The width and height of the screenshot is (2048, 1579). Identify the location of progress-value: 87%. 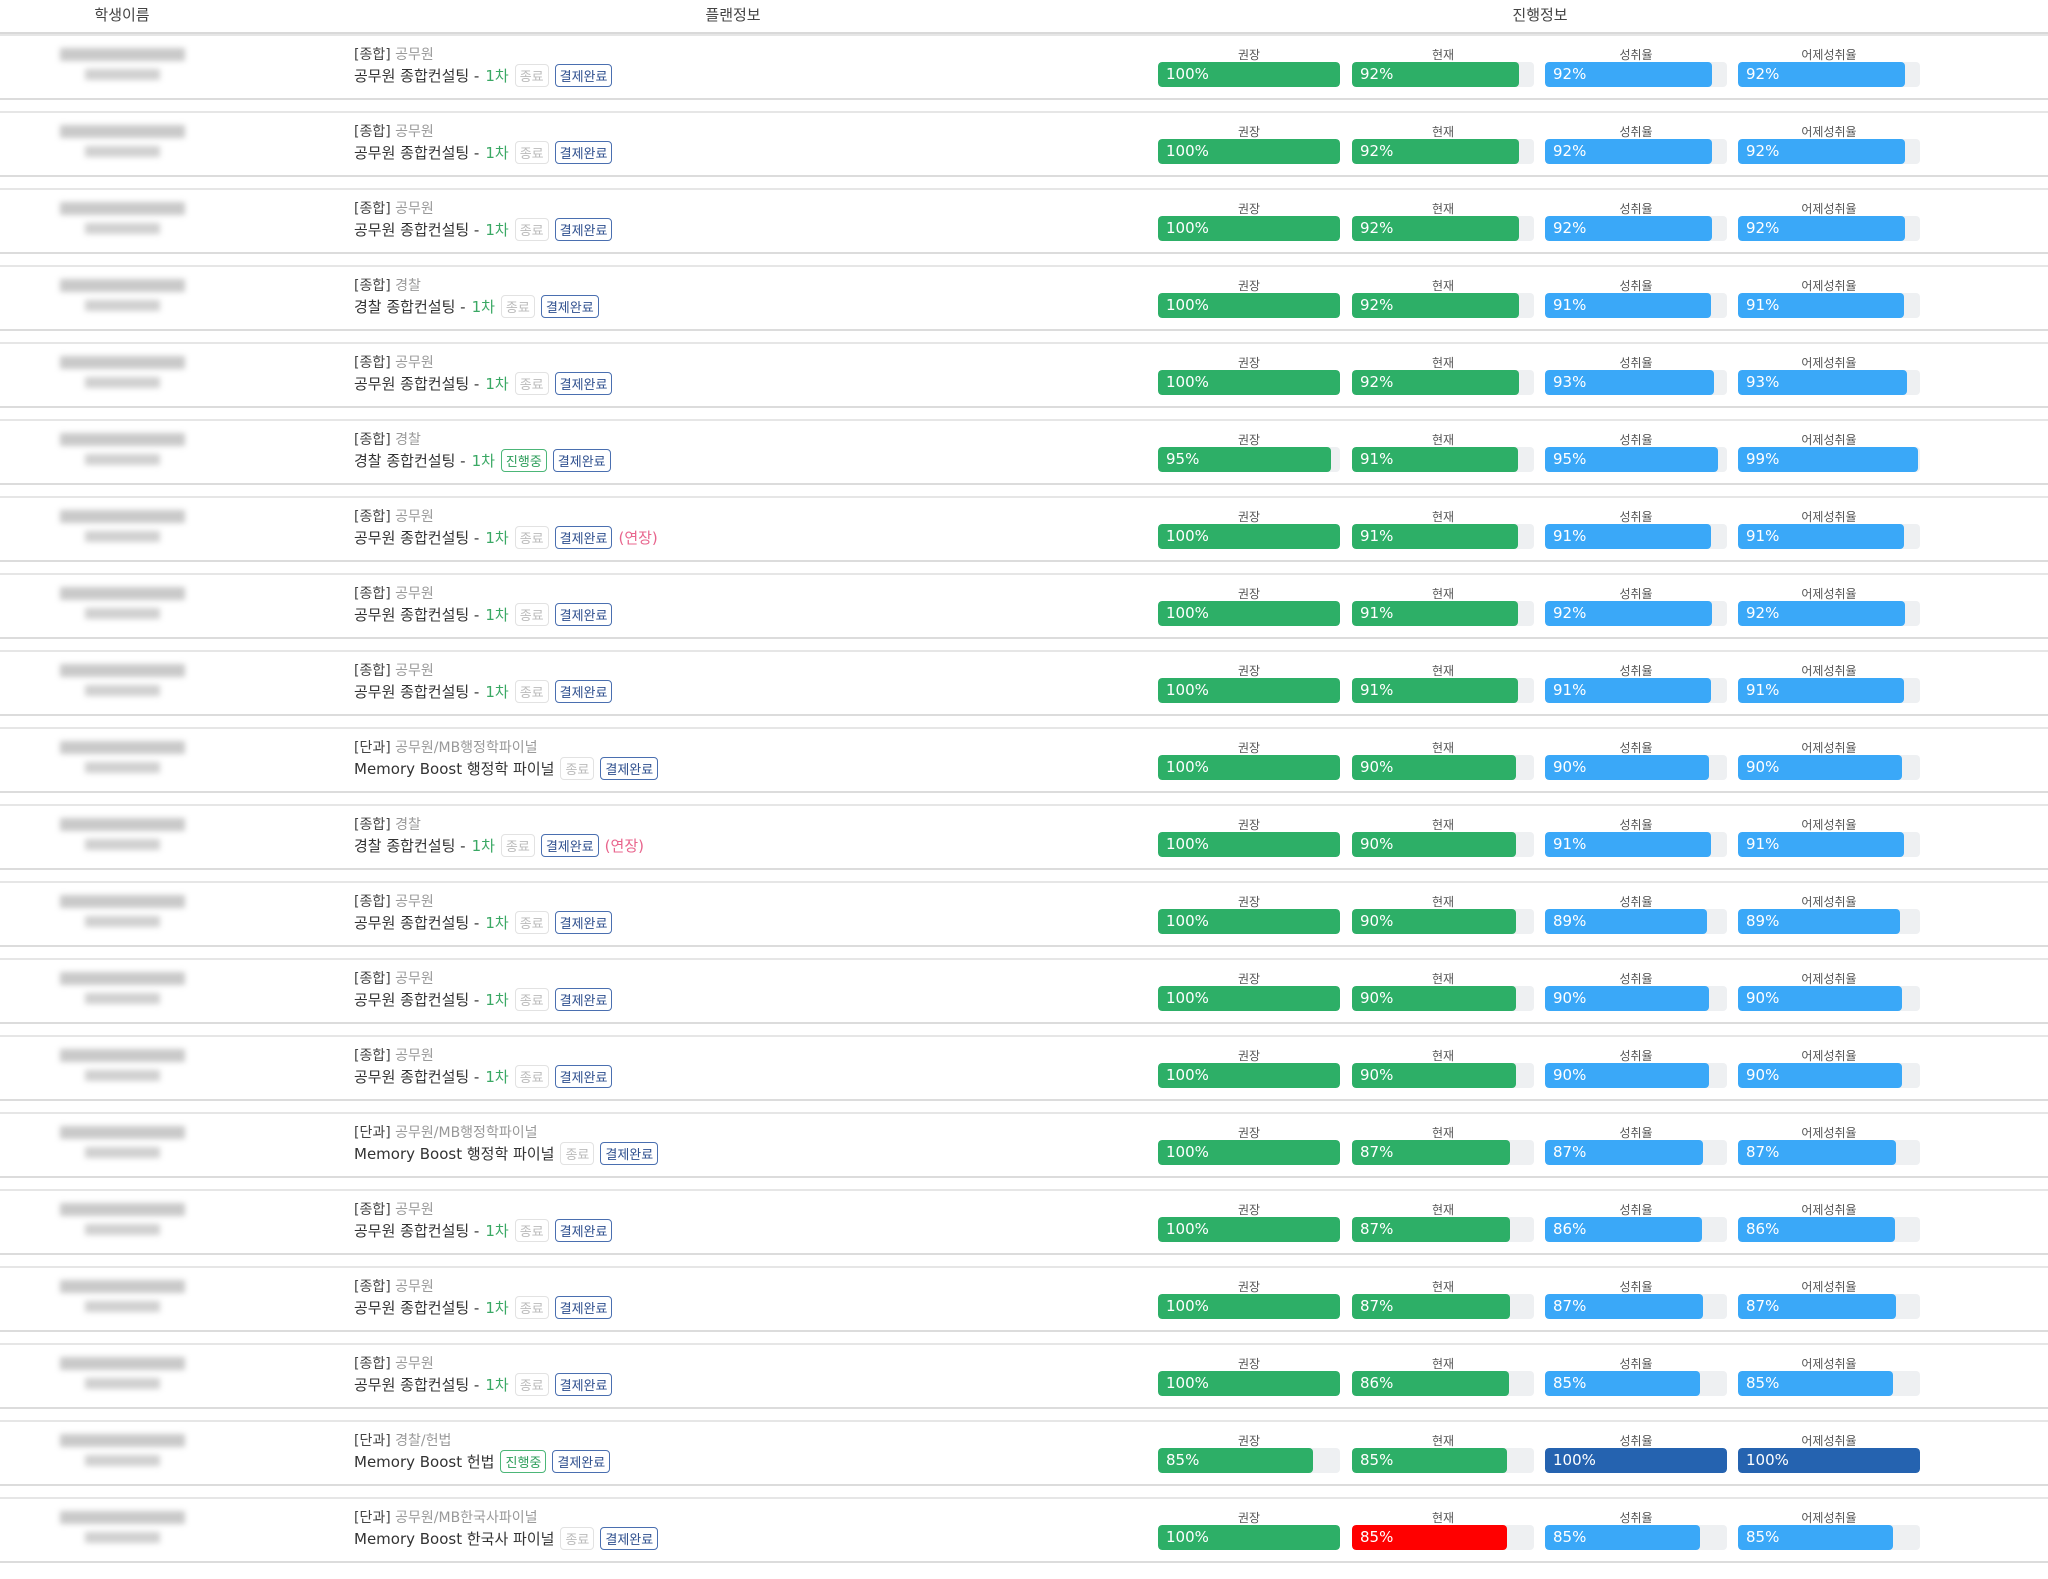
(1570, 1152).